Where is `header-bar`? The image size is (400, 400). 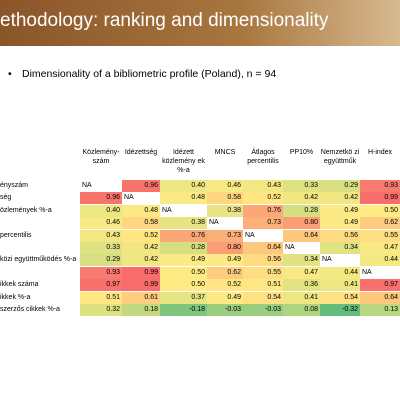
header-bar is located at coordinates (200, 23).